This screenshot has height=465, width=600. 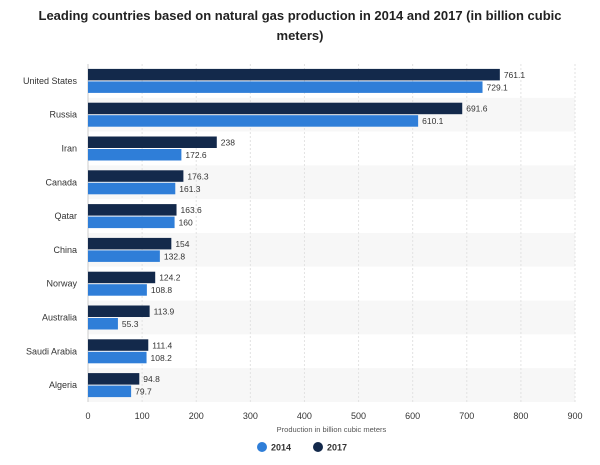 What do you see at coordinates (175, 256) in the screenshot?
I see `data-label-2014-china: 132.8` at bounding box center [175, 256].